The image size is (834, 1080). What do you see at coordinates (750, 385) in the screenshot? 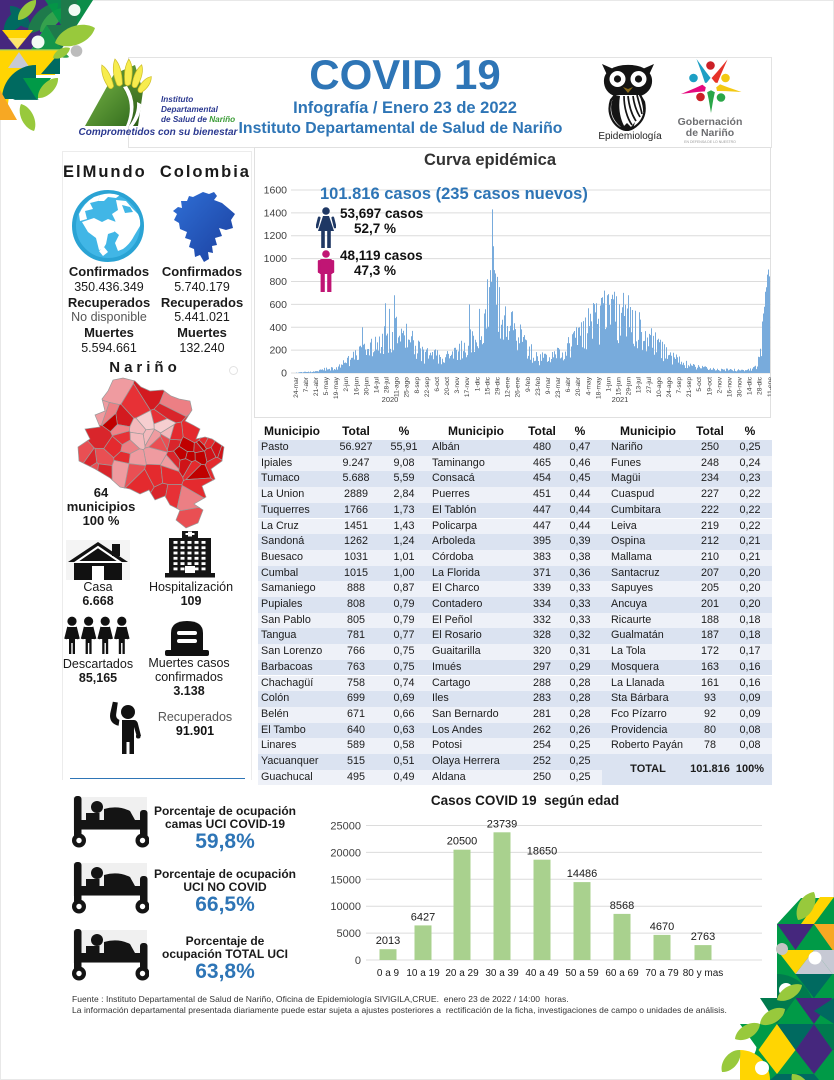
I see `svg-text: 14-dic` at bounding box center [750, 385].